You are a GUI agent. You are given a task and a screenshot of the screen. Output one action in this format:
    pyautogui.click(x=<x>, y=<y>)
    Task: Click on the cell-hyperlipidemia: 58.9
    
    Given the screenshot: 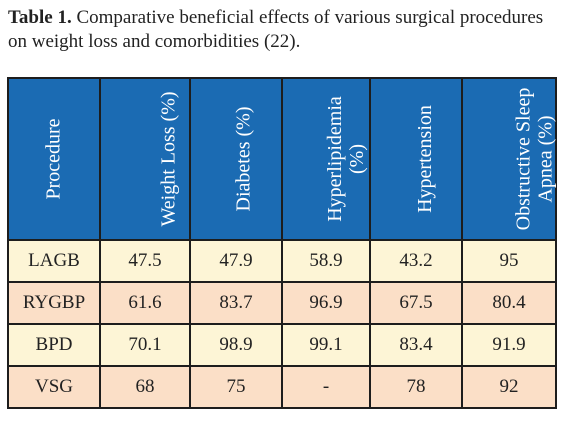 What is the action you would take?
    pyautogui.click(x=326, y=261)
    